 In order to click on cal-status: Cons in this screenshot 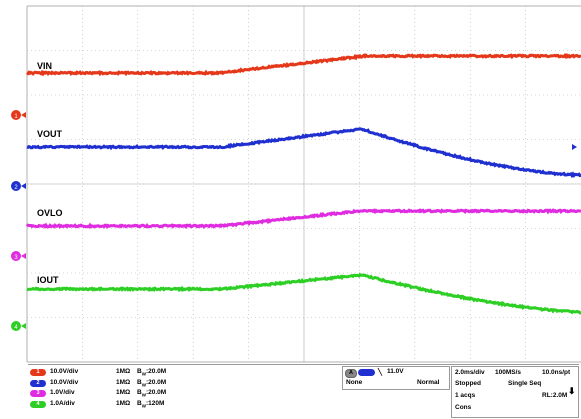, I will do `click(463, 407)`.